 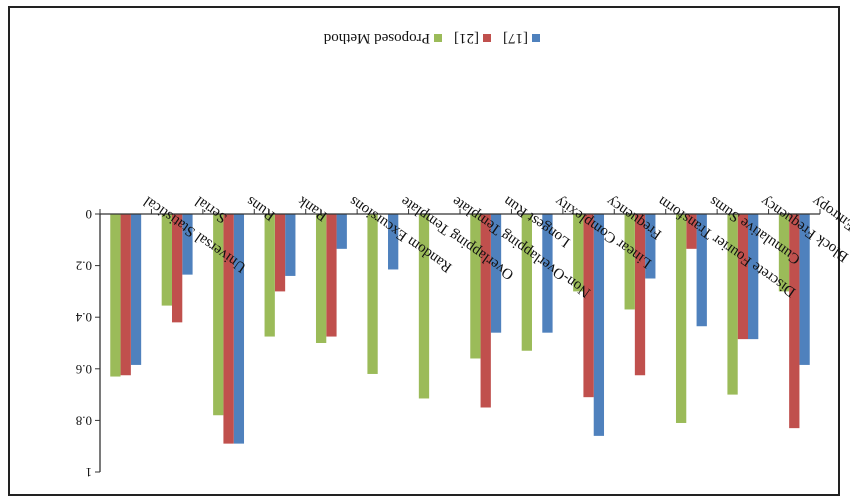 I want to click on y-ticks-layer: 0 0.2 0.4 0.6 0.8 1, so click(x=87, y=343).